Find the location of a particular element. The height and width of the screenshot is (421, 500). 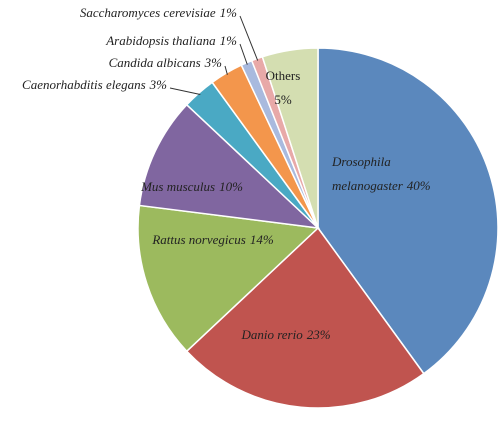

slice-label: Drosophila melanogaster 40% is located at coordinates (381, 173).